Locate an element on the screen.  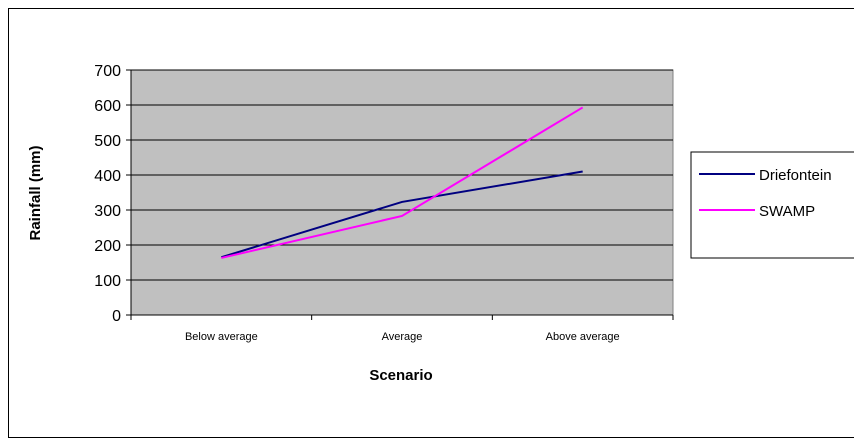
x-tick-label: Average is located at coordinates (402, 337).